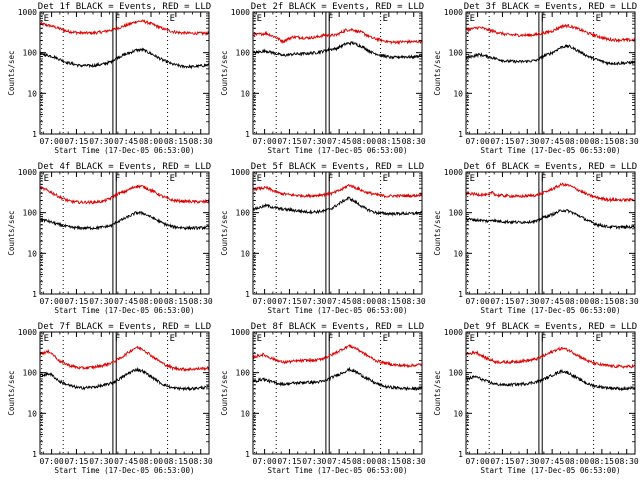 This screenshot has width=640, height=480. I want to click on panel-title: Det 8f BLACK = Events, RED = LLD, so click(337, 327).